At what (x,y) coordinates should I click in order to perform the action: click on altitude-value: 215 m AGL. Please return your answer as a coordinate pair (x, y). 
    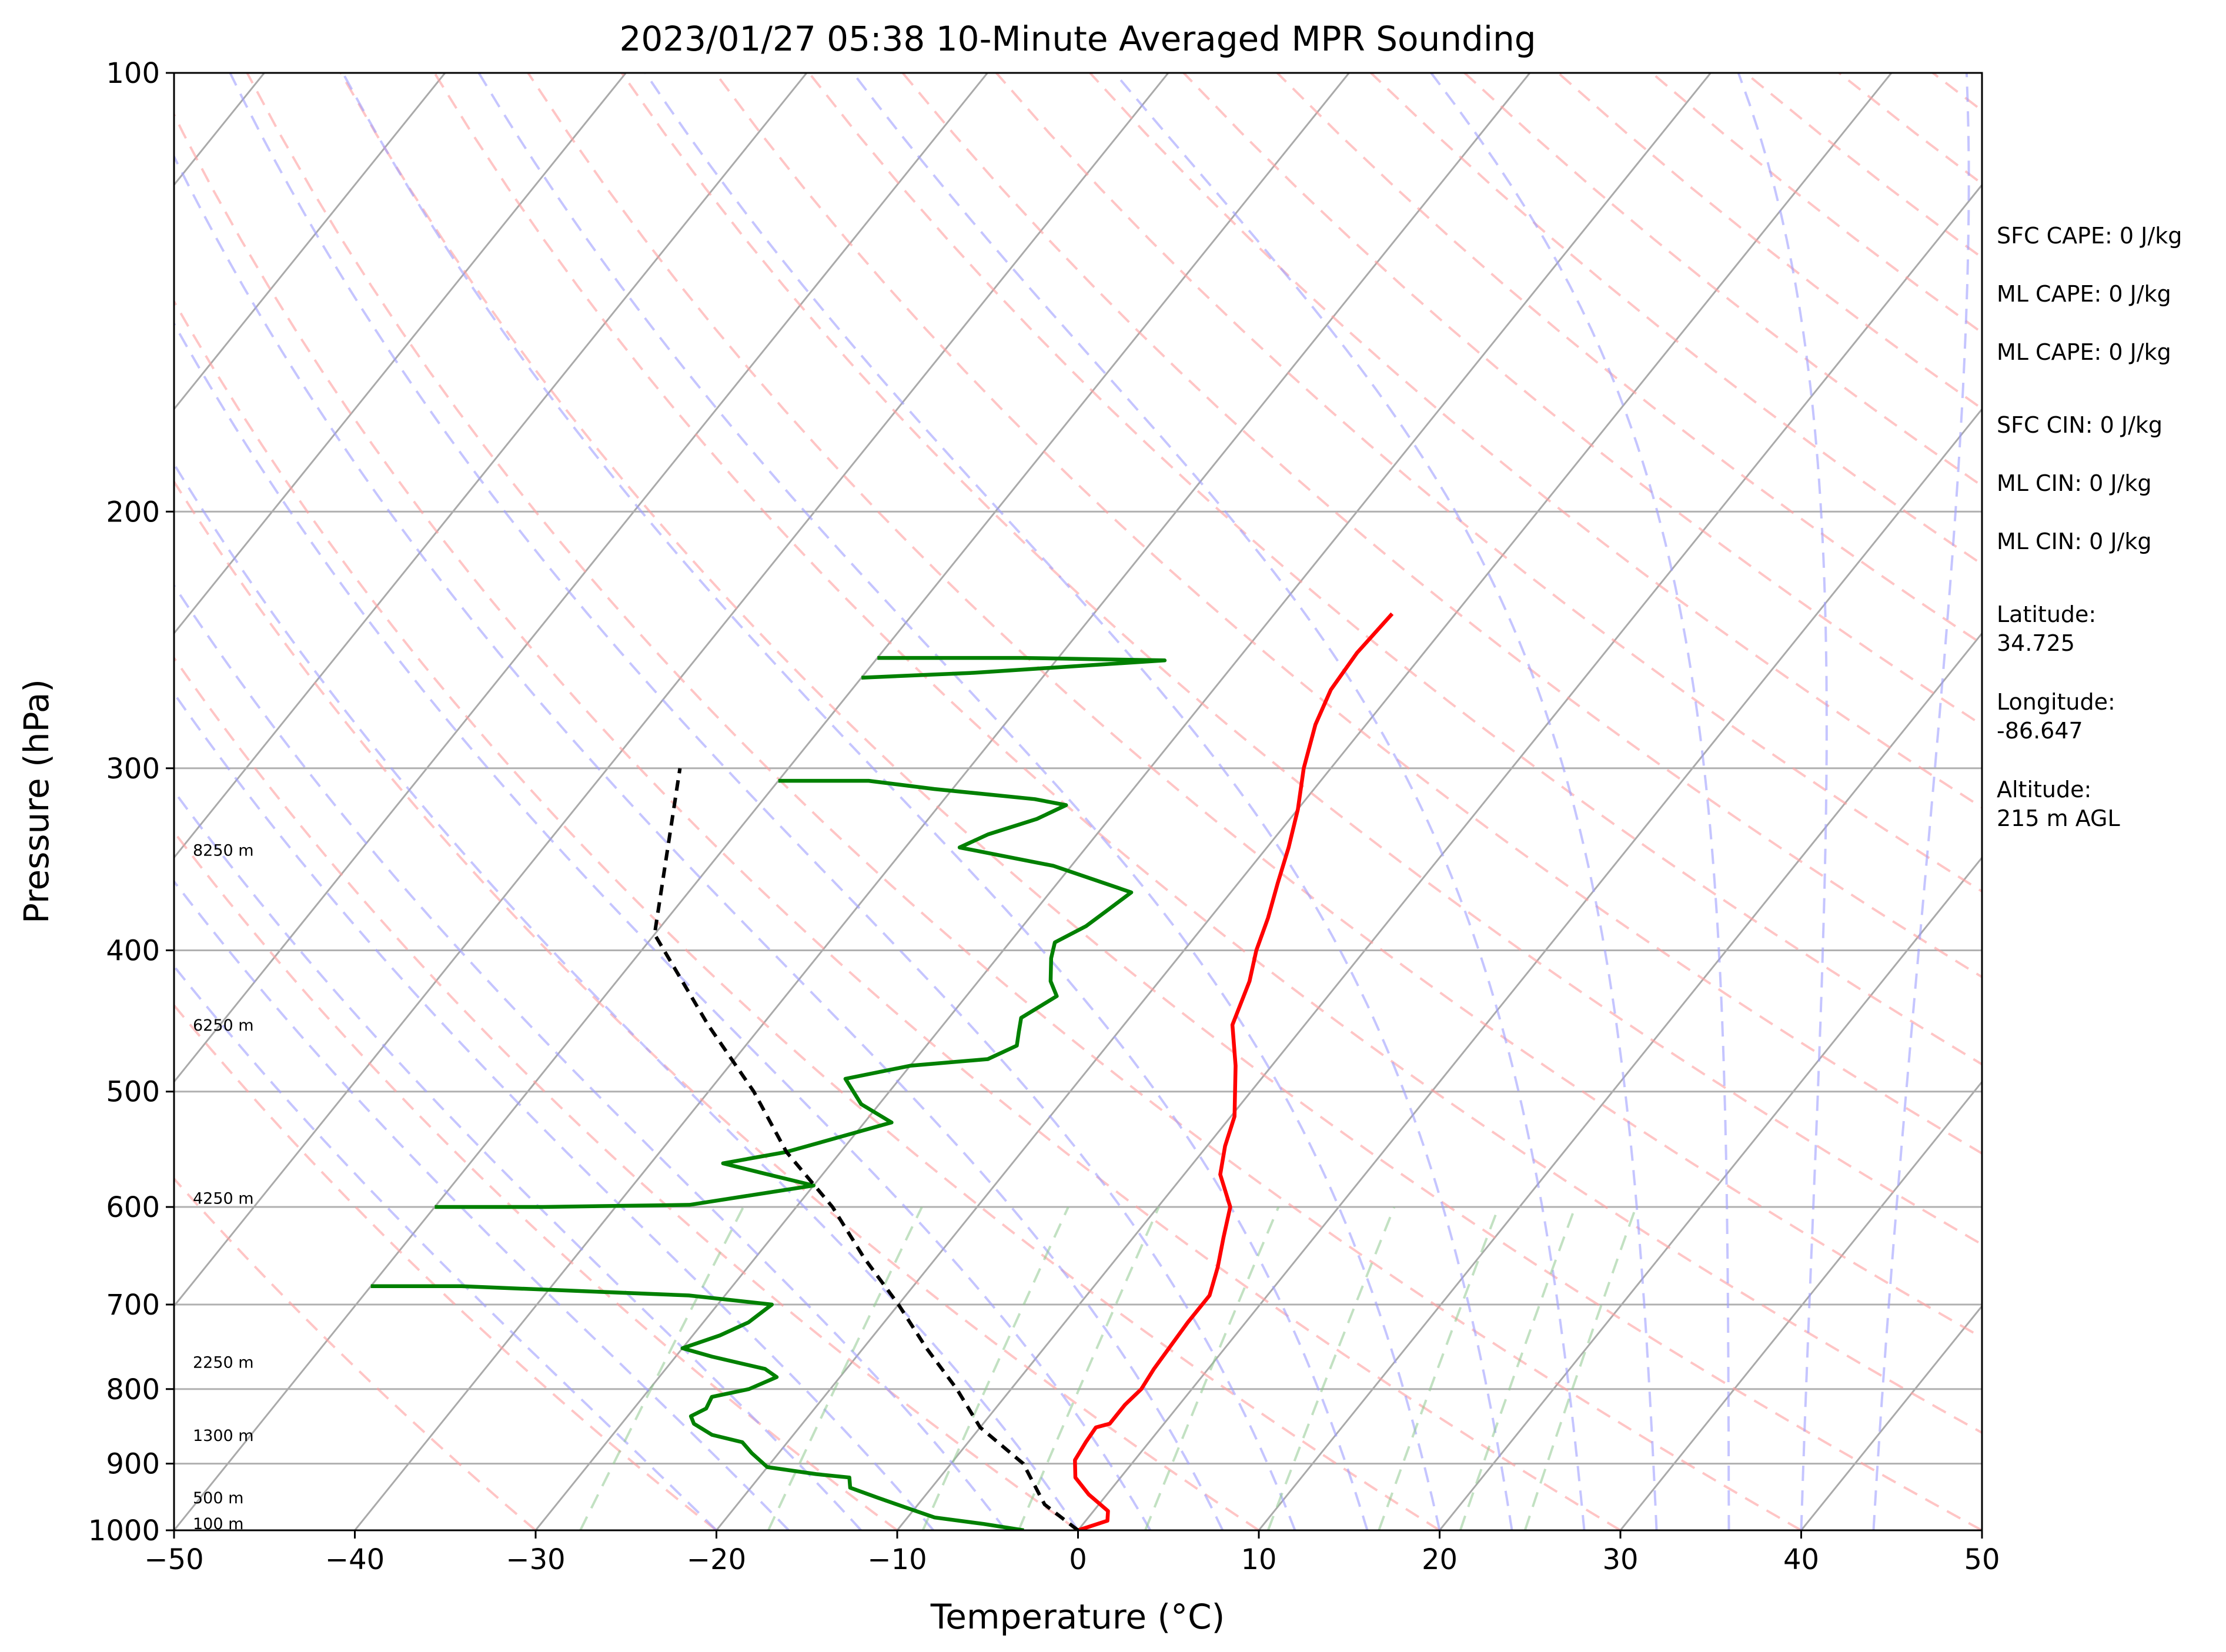
    Looking at the image, I should click on (2058, 818).